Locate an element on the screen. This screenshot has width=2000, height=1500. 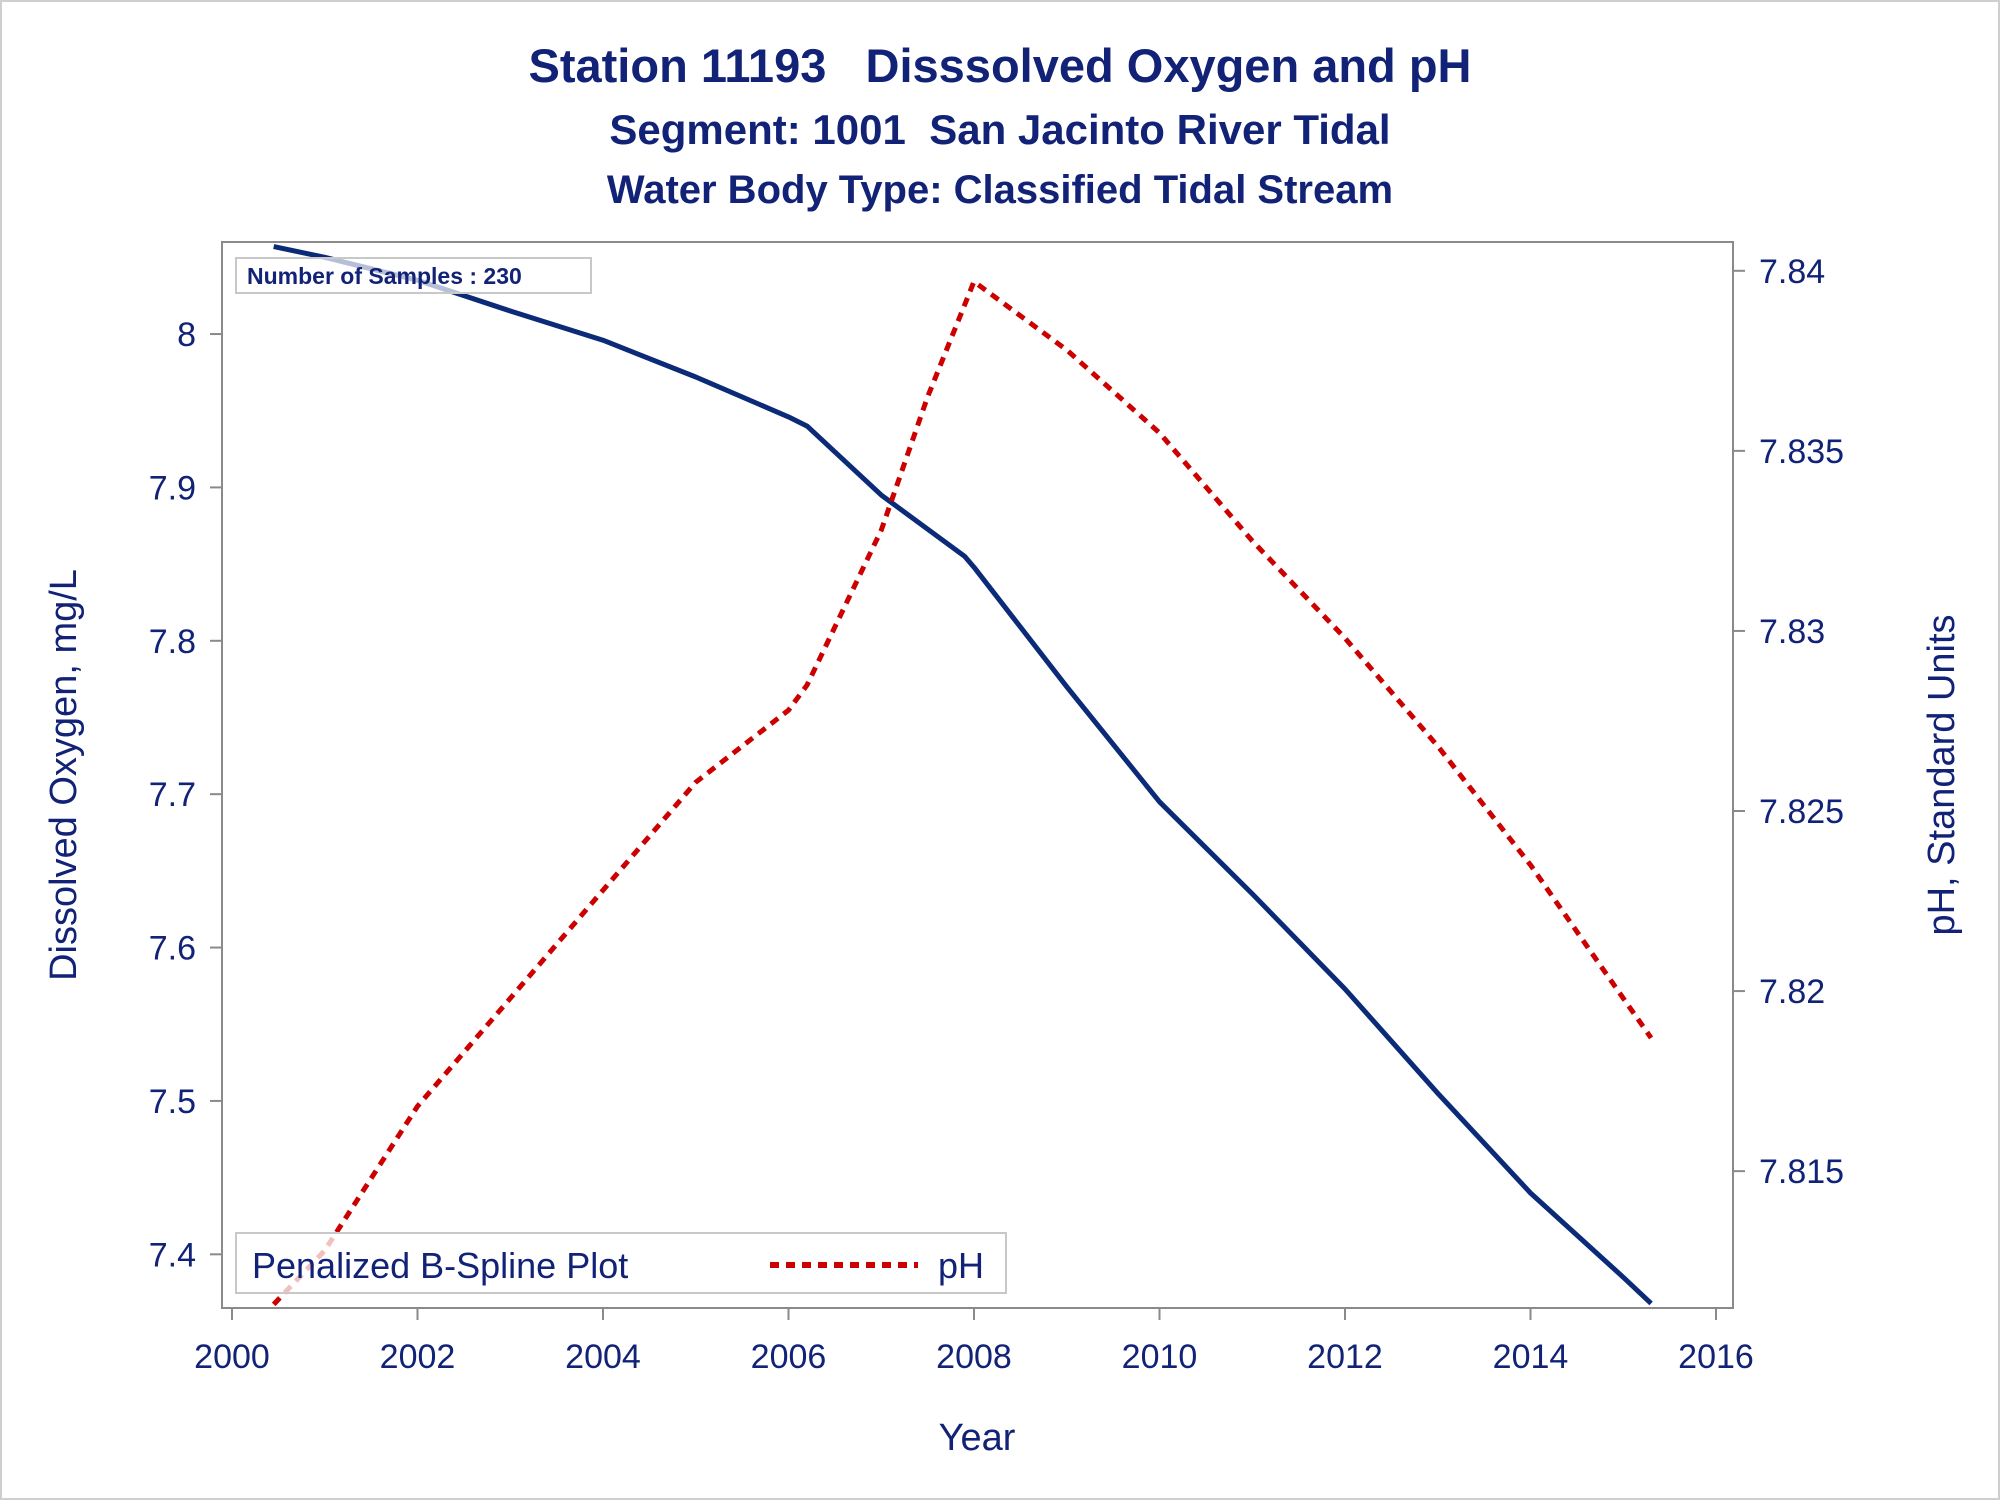
x-tick-label: 2012 is located at coordinates (1345, 1357).